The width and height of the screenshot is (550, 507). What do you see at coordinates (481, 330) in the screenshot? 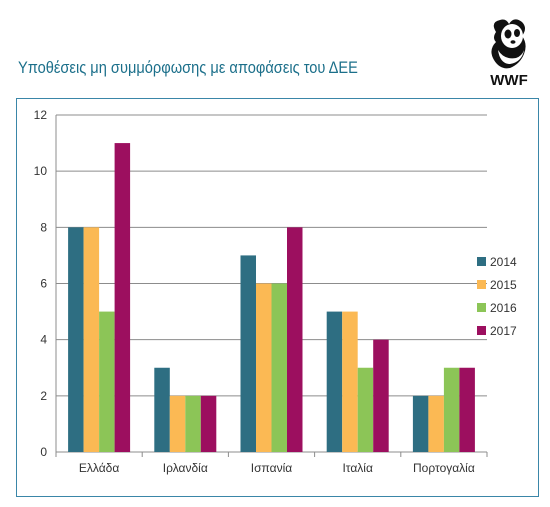
I see `legend-swatch-2017` at bounding box center [481, 330].